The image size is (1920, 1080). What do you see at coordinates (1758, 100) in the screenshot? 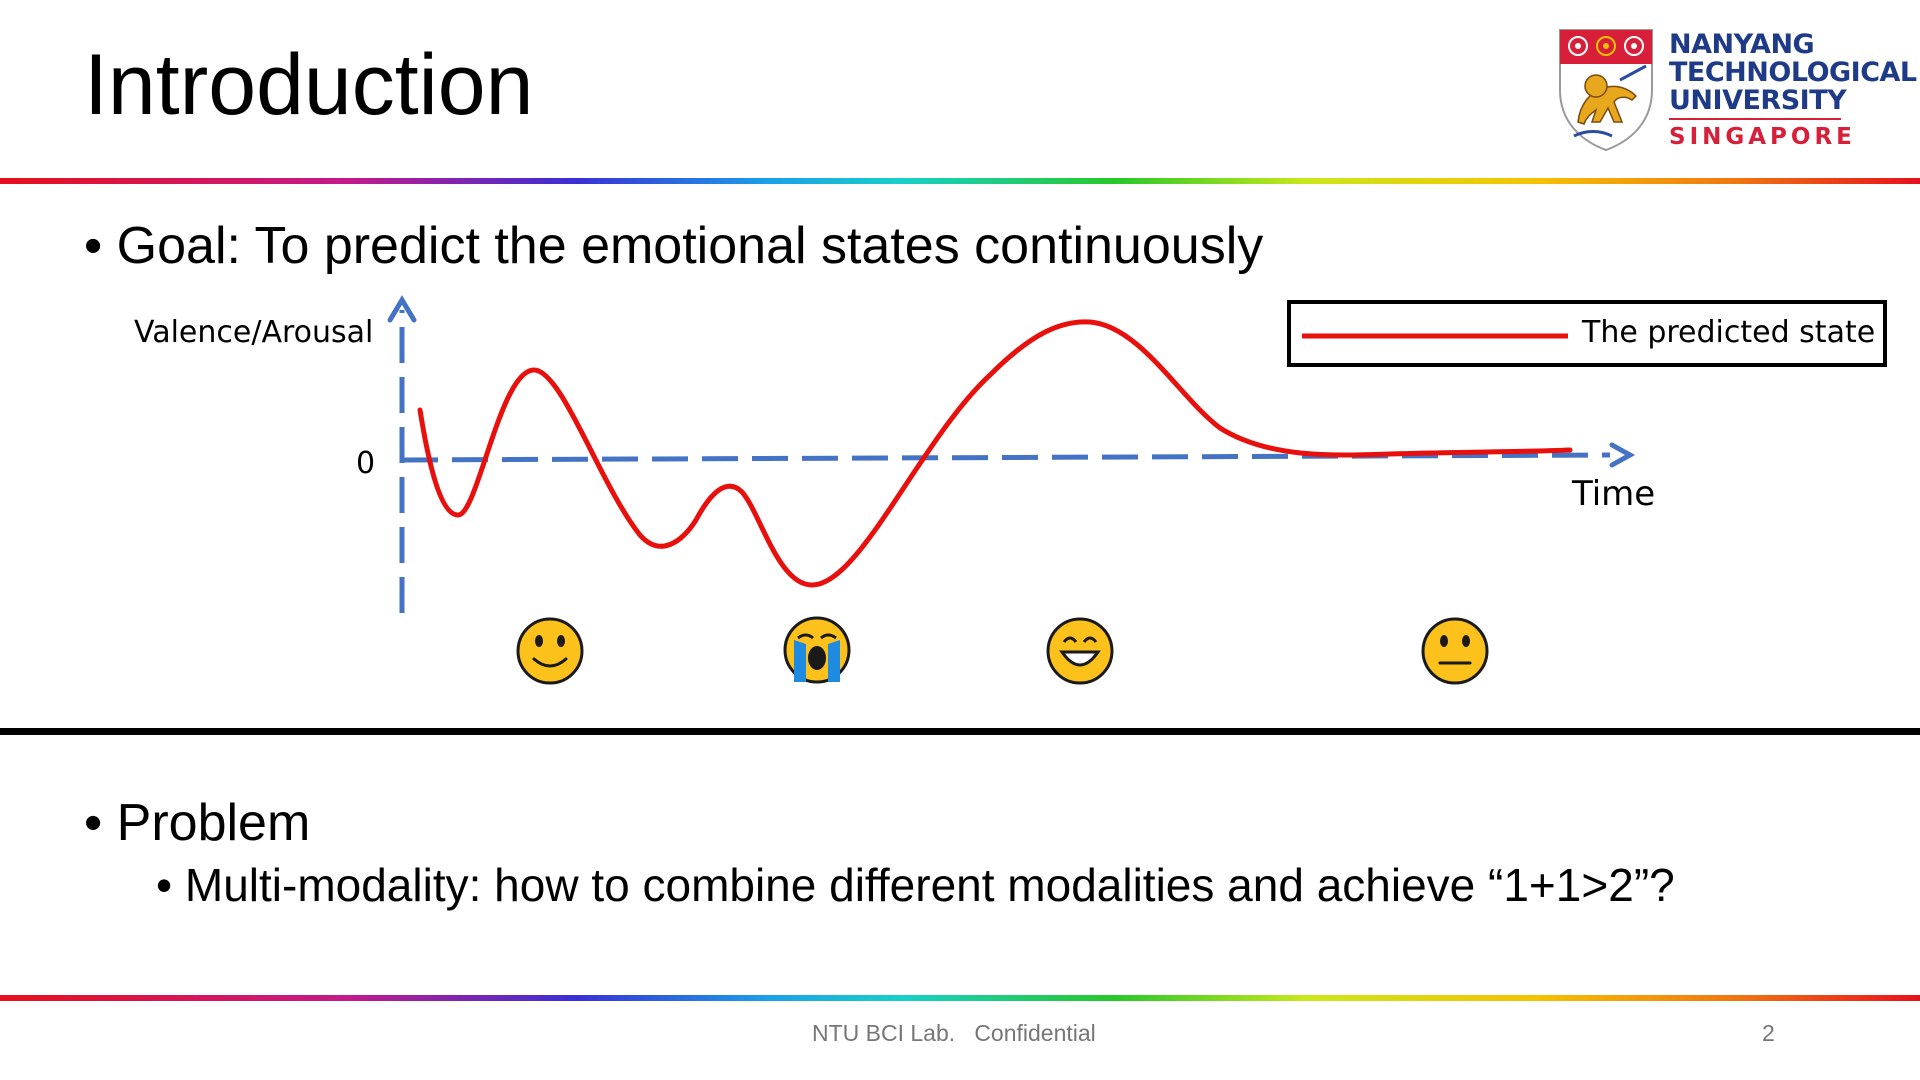
I see `logo-line-3: UNIVERSITY` at bounding box center [1758, 100].